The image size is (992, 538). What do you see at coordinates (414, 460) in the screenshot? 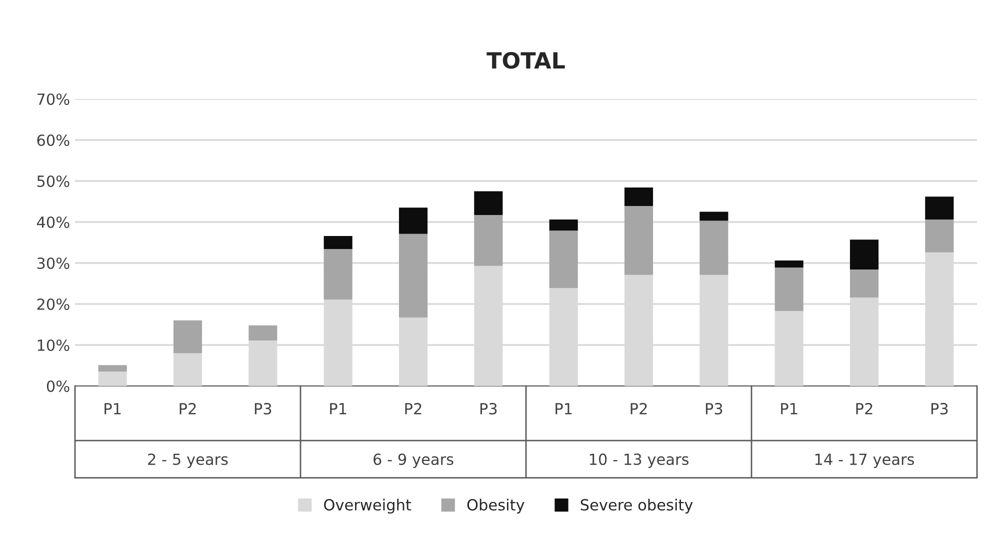
I see `text: 6 - 9 years` at bounding box center [414, 460].